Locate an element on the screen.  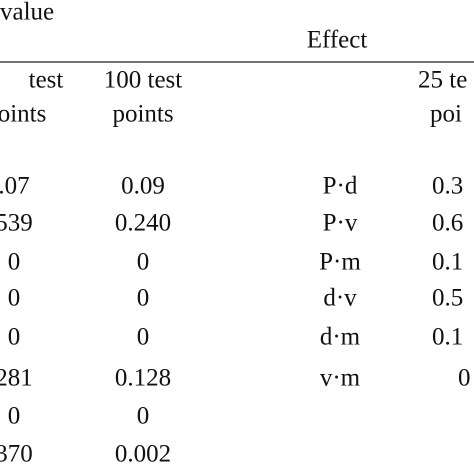
cell: 0.002 is located at coordinates (143, 454).